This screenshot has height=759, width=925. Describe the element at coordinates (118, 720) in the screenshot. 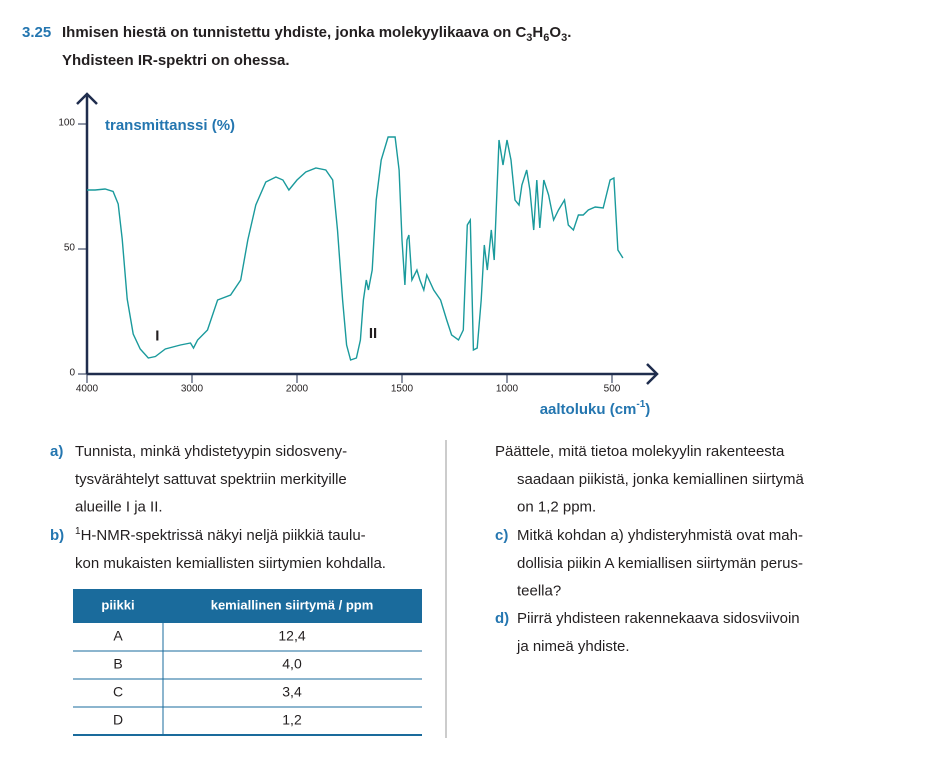

I see `table-cell: D` at that location.